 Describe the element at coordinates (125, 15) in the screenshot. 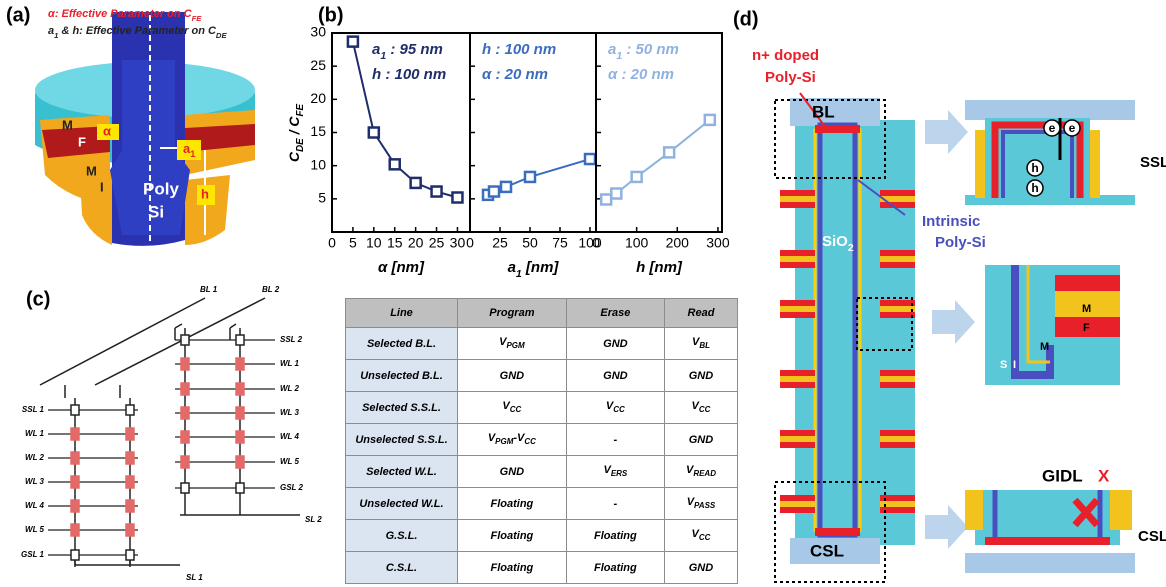

I see `legend-alpha: α: Effective Parameter on CFE` at that location.